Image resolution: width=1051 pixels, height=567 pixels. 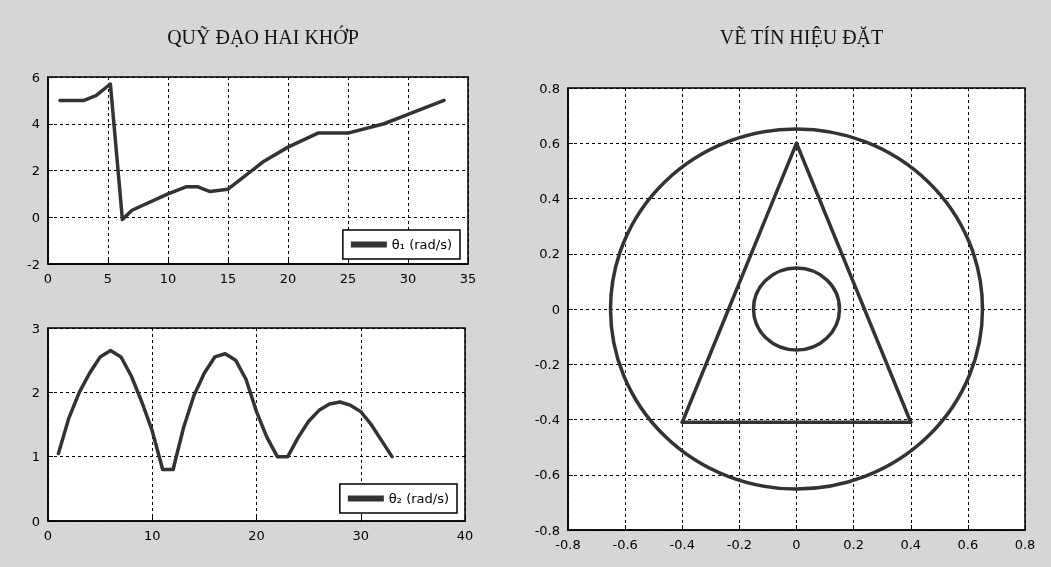 What do you see at coordinates (468, 278) in the screenshot?
I see `x-tick-label: 35` at bounding box center [468, 278].